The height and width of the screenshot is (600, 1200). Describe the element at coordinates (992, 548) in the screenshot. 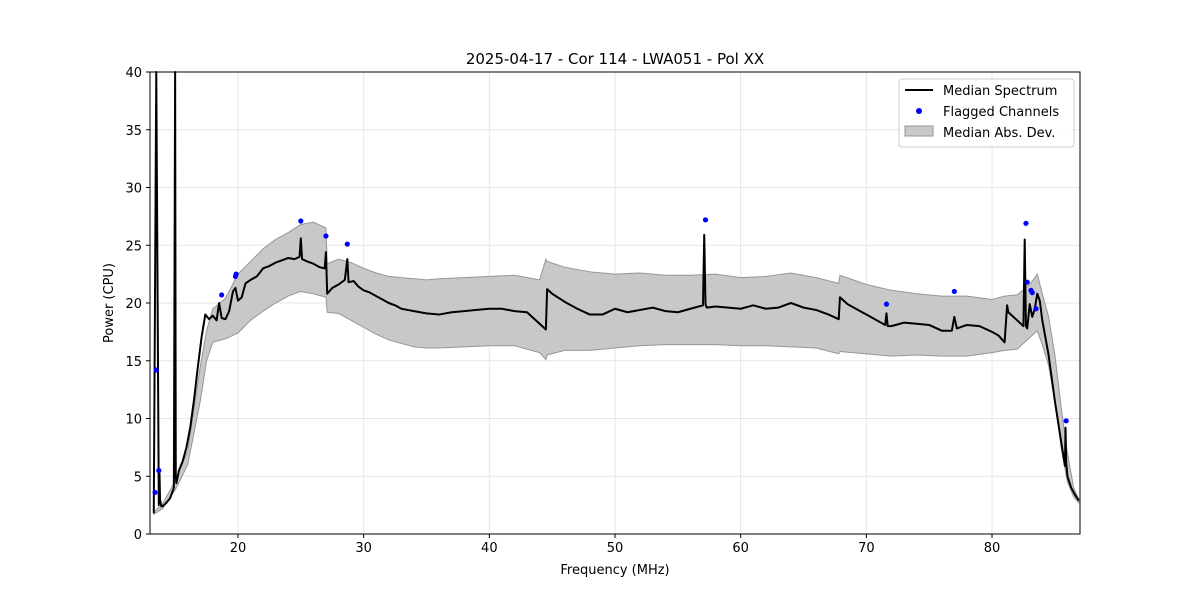

I see `x-tick-label: 80` at that location.